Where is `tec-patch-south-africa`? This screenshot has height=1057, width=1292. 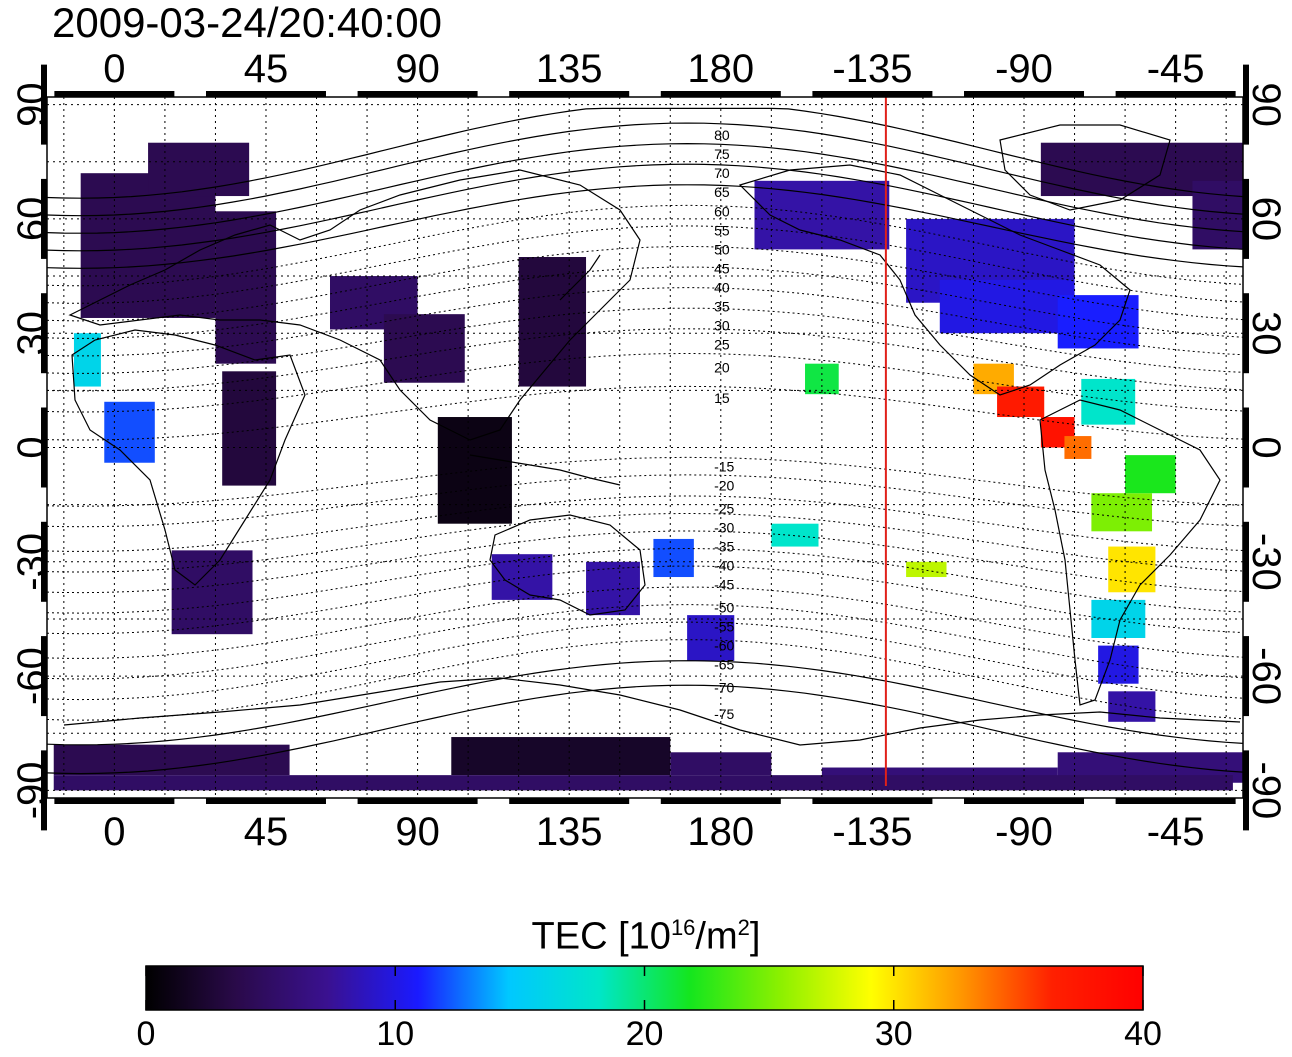
tec-patch-south-africa is located at coordinates (212, 592).